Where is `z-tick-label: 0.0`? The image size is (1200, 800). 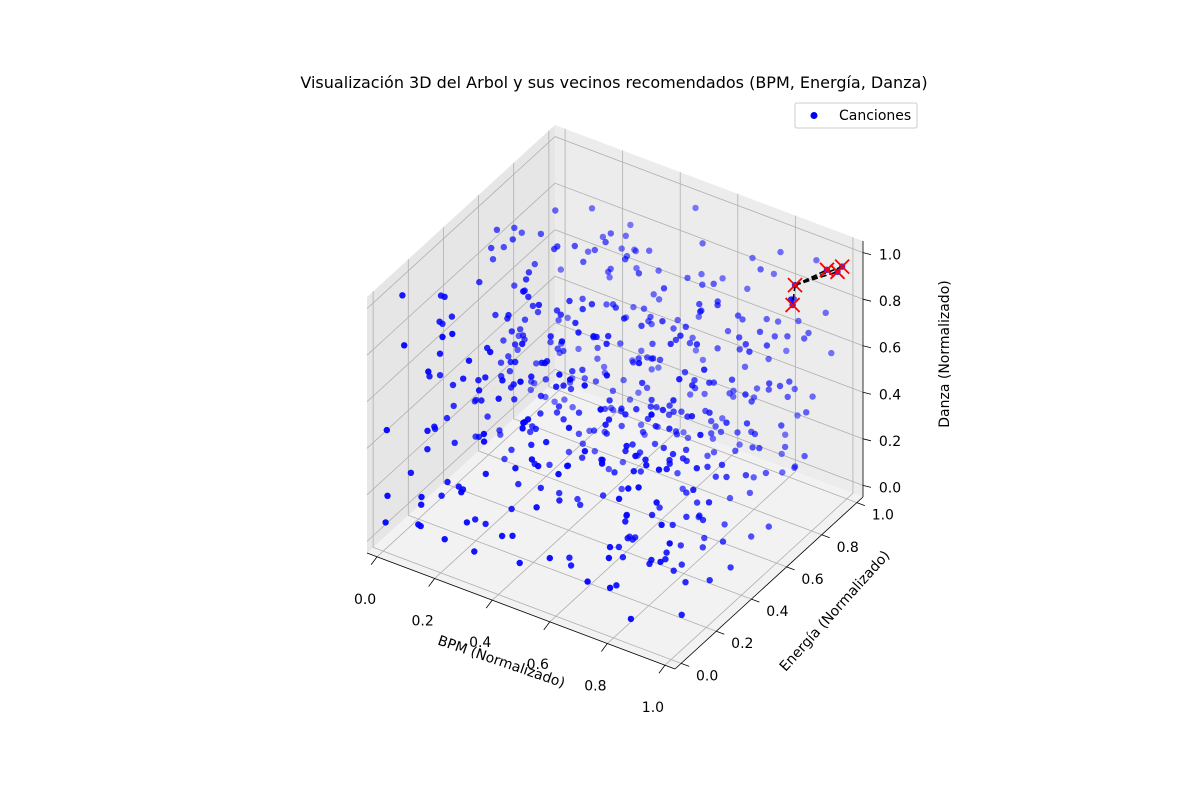
z-tick-label: 0.0 is located at coordinates (890, 488).